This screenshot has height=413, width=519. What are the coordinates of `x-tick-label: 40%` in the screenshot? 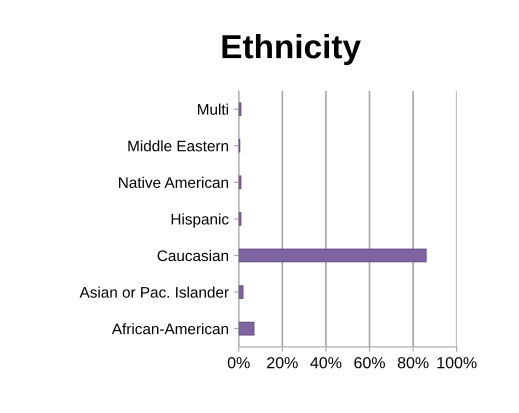 It's located at (326, 362).